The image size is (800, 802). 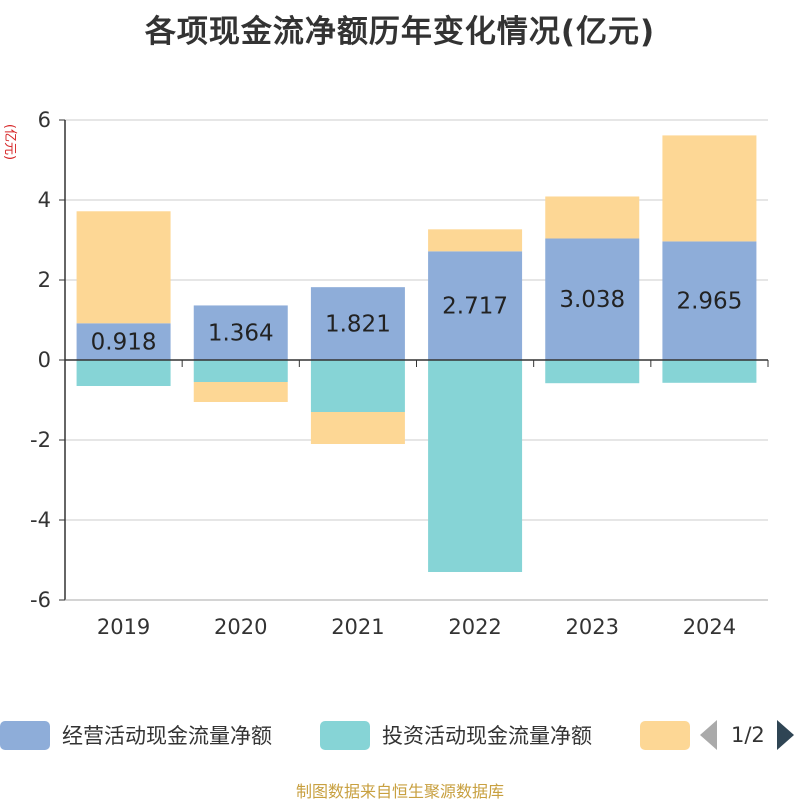 I want to click on legend-item-investing: 投资活动现金流量净额, so click(x=456, y=735).